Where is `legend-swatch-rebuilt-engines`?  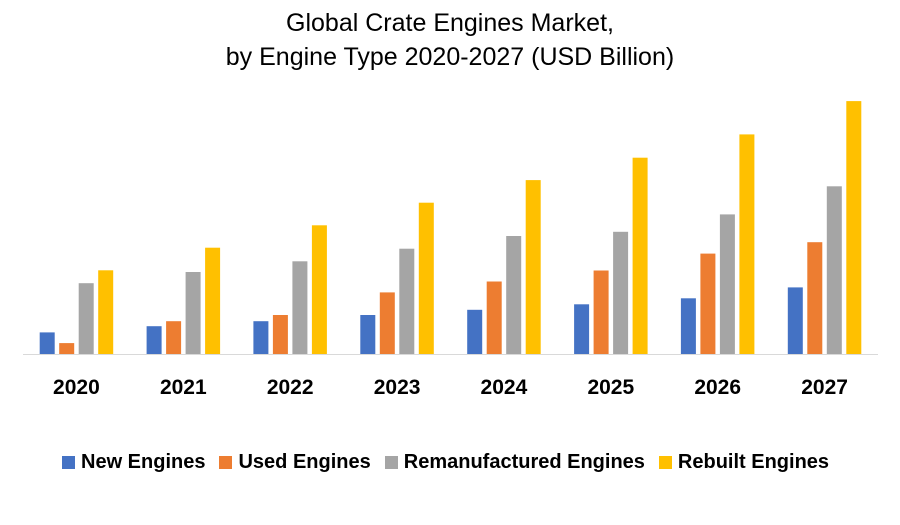
legend-swatch-rebuilt-engines is located at coordinates (665, 462).